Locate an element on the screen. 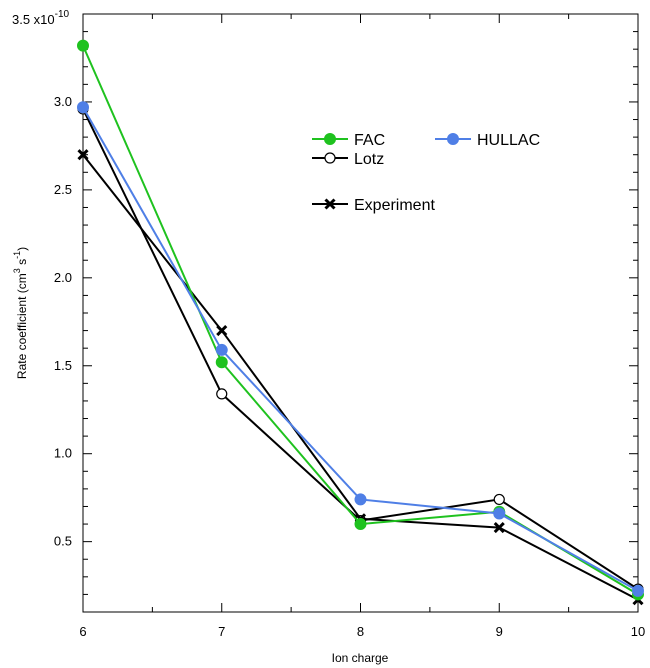 The width and height of the screenshot is (650, 668). y-tick-label: 2.5 is located at coordinates (63, 189).